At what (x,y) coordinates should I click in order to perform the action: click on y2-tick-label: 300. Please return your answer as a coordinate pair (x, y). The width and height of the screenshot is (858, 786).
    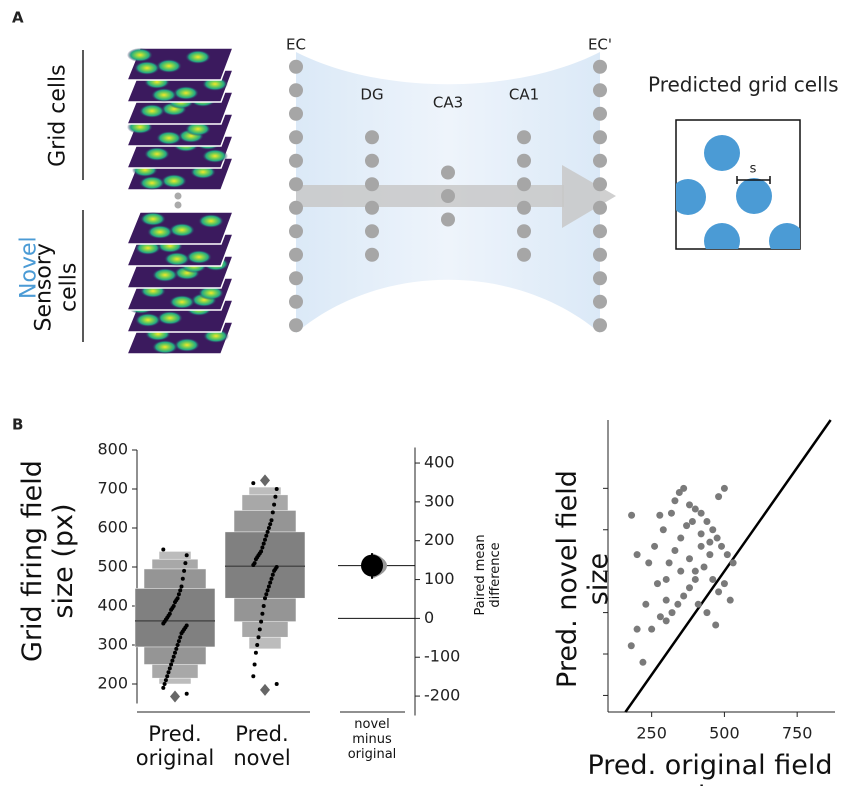
    Looking at the image, I should click on (439, 500).